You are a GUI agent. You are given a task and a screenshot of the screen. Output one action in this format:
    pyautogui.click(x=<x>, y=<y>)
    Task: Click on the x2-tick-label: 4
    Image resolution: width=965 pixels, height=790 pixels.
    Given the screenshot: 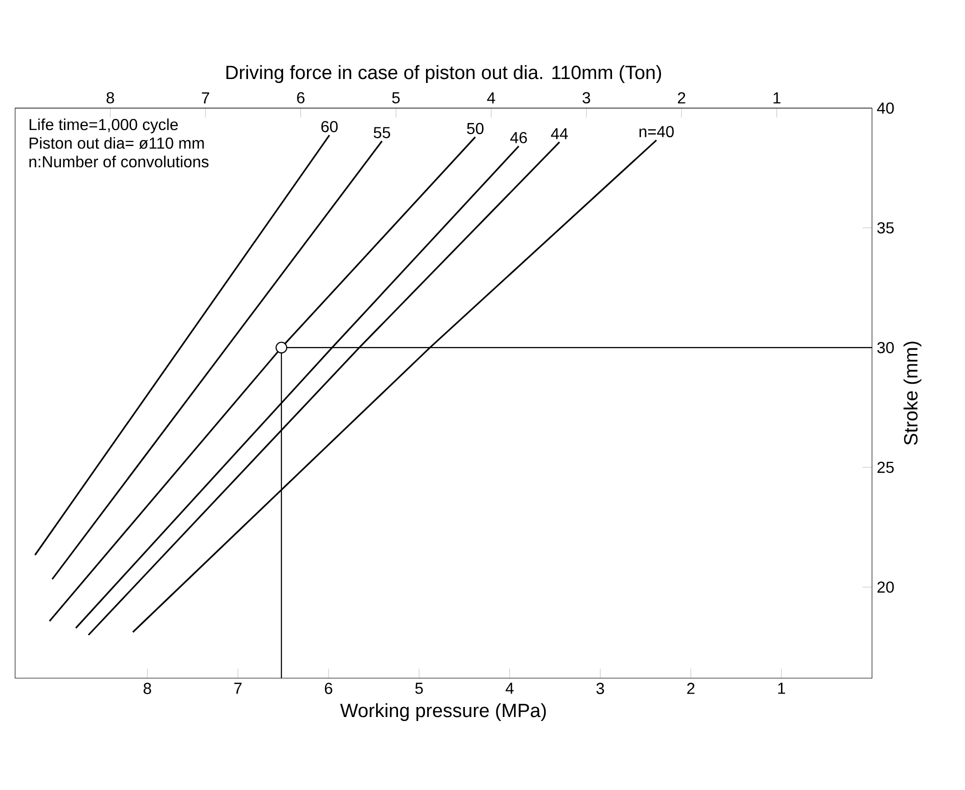 What is the action you would take?
    pyautogui.click(x=491, y=98)
    